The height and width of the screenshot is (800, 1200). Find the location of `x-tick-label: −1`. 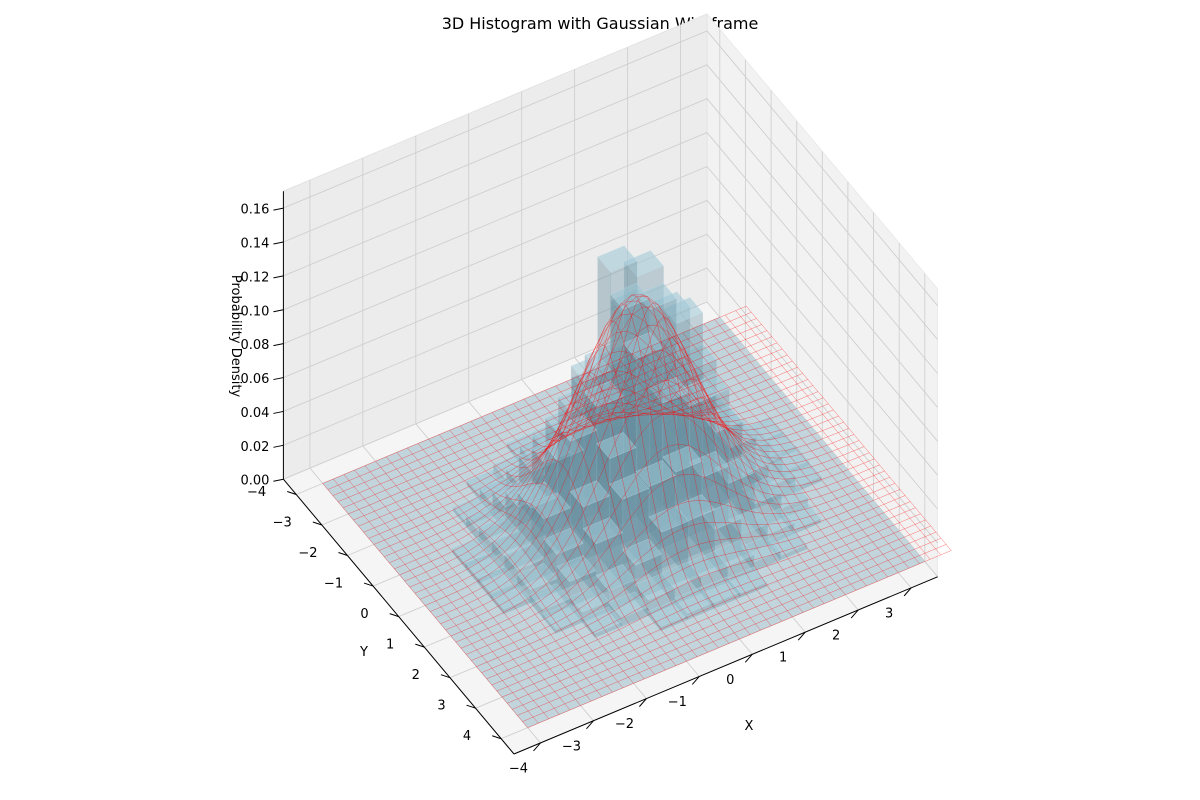

x-tick-label: −1 is located at coordinates (677, 702).